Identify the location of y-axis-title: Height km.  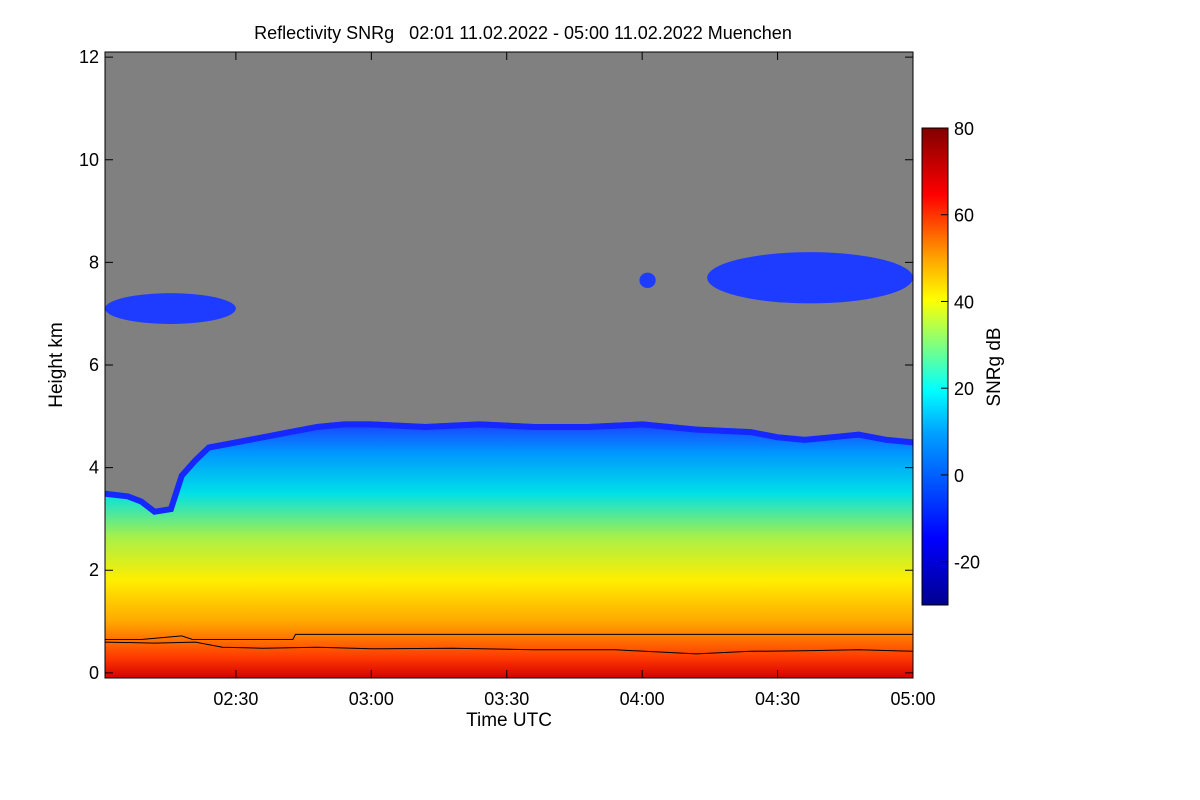
(56, 365).